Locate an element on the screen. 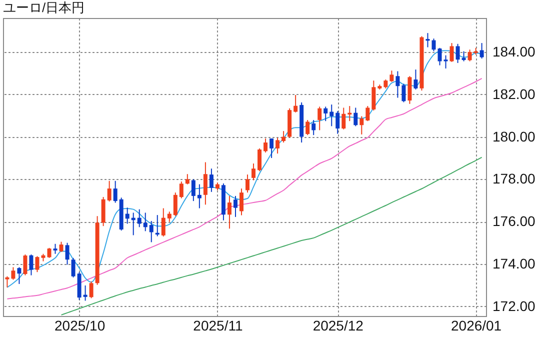 This screenshot has width=560, height=344. y-tick-label: 174.00 is located at coordinates (514, 264).